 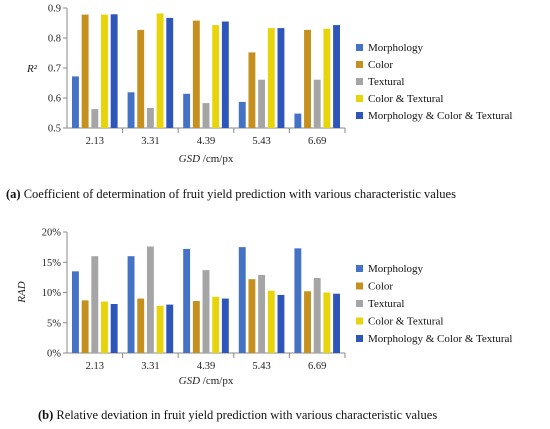 I want to click on y-tick-label: 15%, so click(x=52, y=263).